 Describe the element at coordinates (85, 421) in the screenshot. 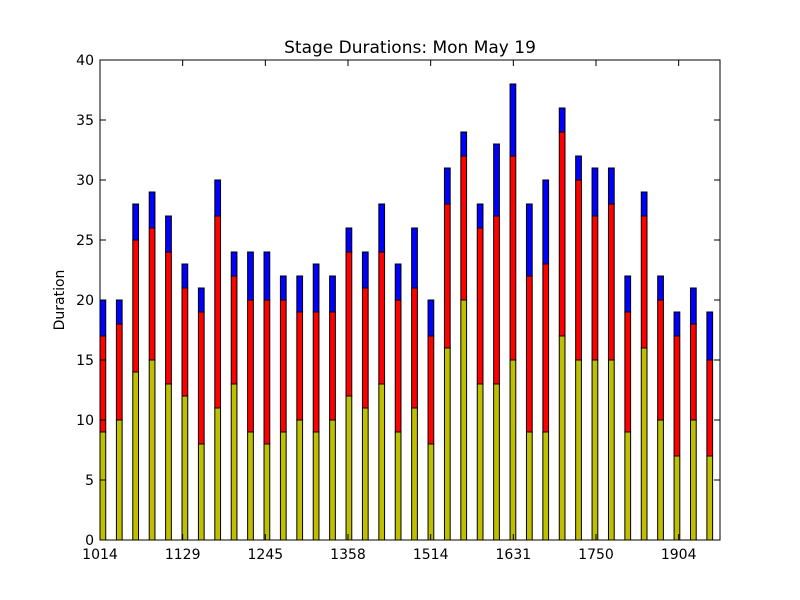

I see `y-tick-label-2: 10` at that location.